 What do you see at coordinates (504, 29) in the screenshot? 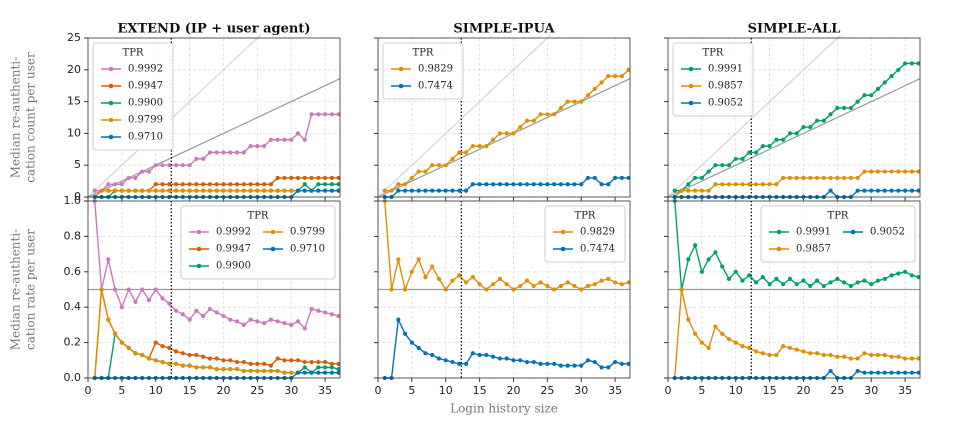
I see `panel-title: SIMPLE-IPUA` at bounding box center [504, 29].